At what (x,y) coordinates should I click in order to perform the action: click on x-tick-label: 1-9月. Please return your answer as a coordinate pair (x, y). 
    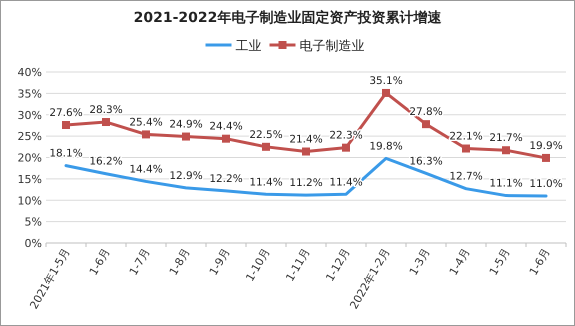
    Looking at the image, I should click on (219, 262).